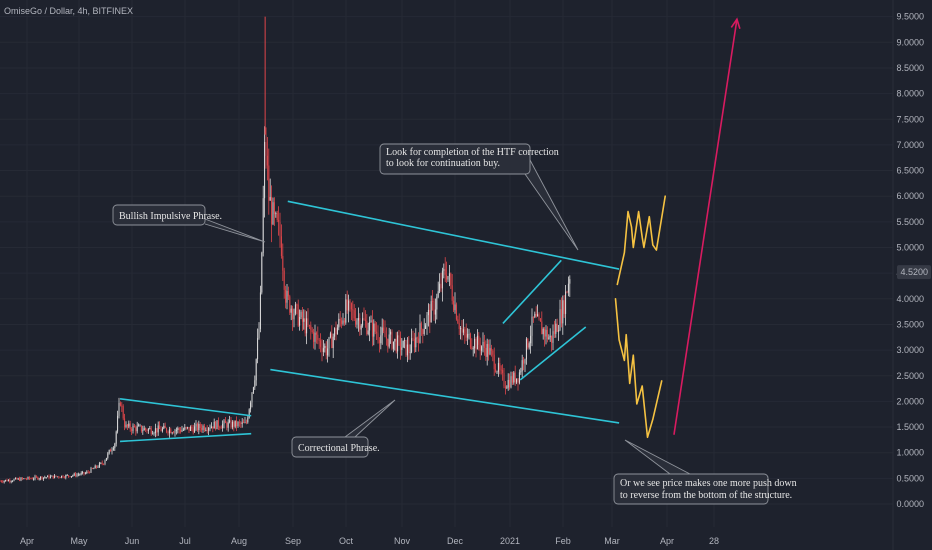  What do you see at coordinates (189, 223) in the screenshot?
I see `callout-bullish-impulsive: Bullish Impulsive Phrase.` at bounding box center [189, 223].